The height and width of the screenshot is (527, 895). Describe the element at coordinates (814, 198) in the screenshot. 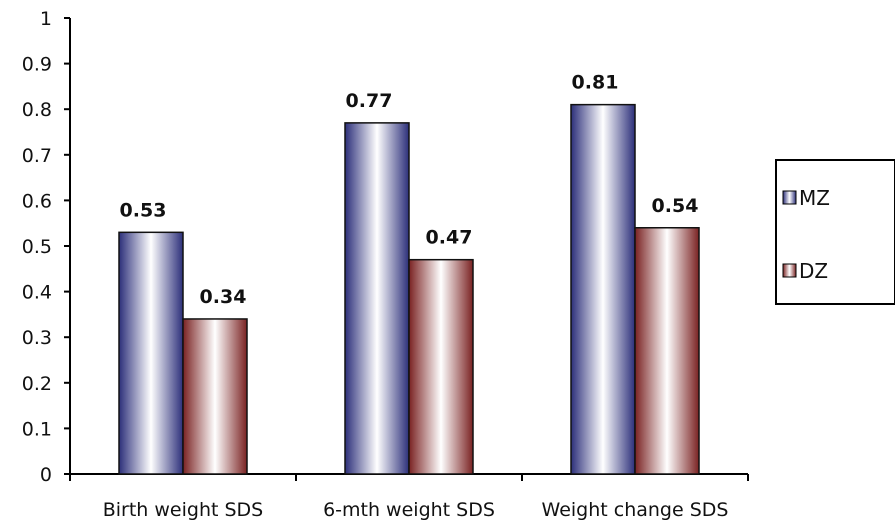

I see `legend-label-mz: MZ` at that location.